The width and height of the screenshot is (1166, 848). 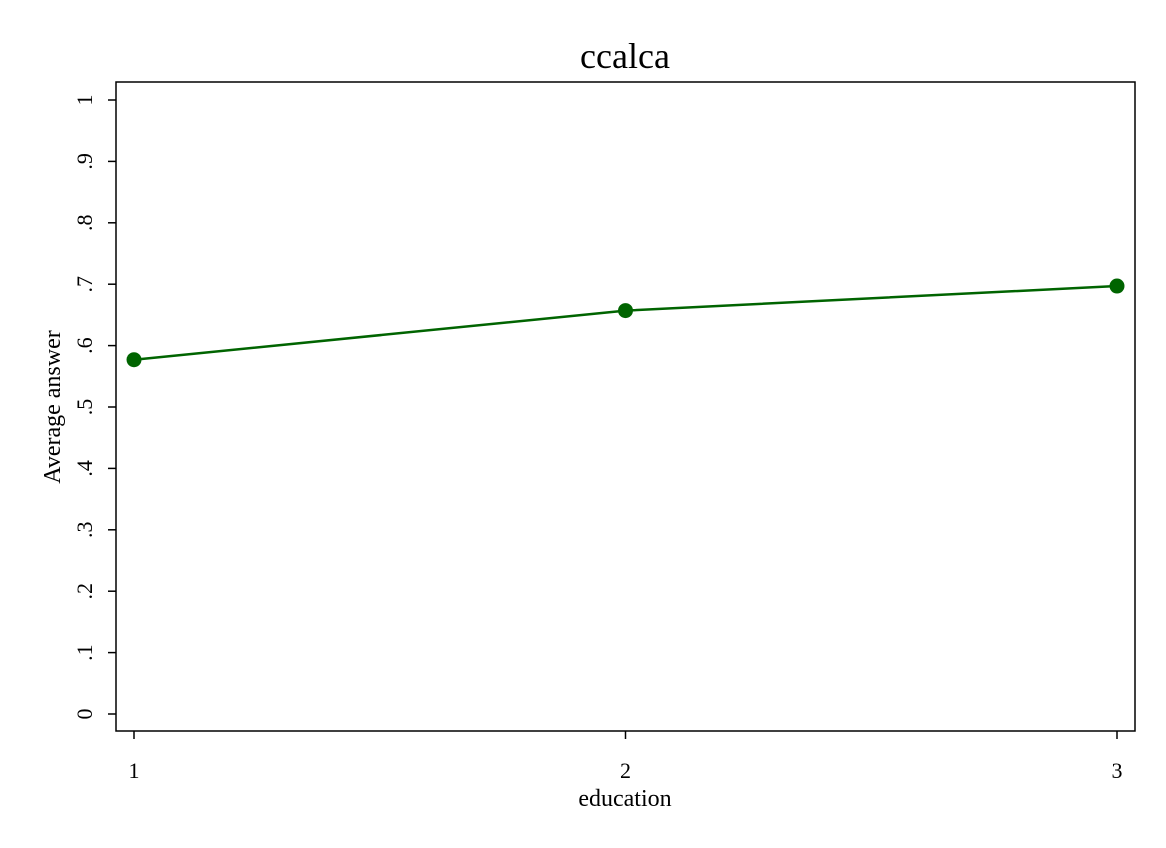 I want to click on y-tick-label: .4, so click(x=84, y=468).